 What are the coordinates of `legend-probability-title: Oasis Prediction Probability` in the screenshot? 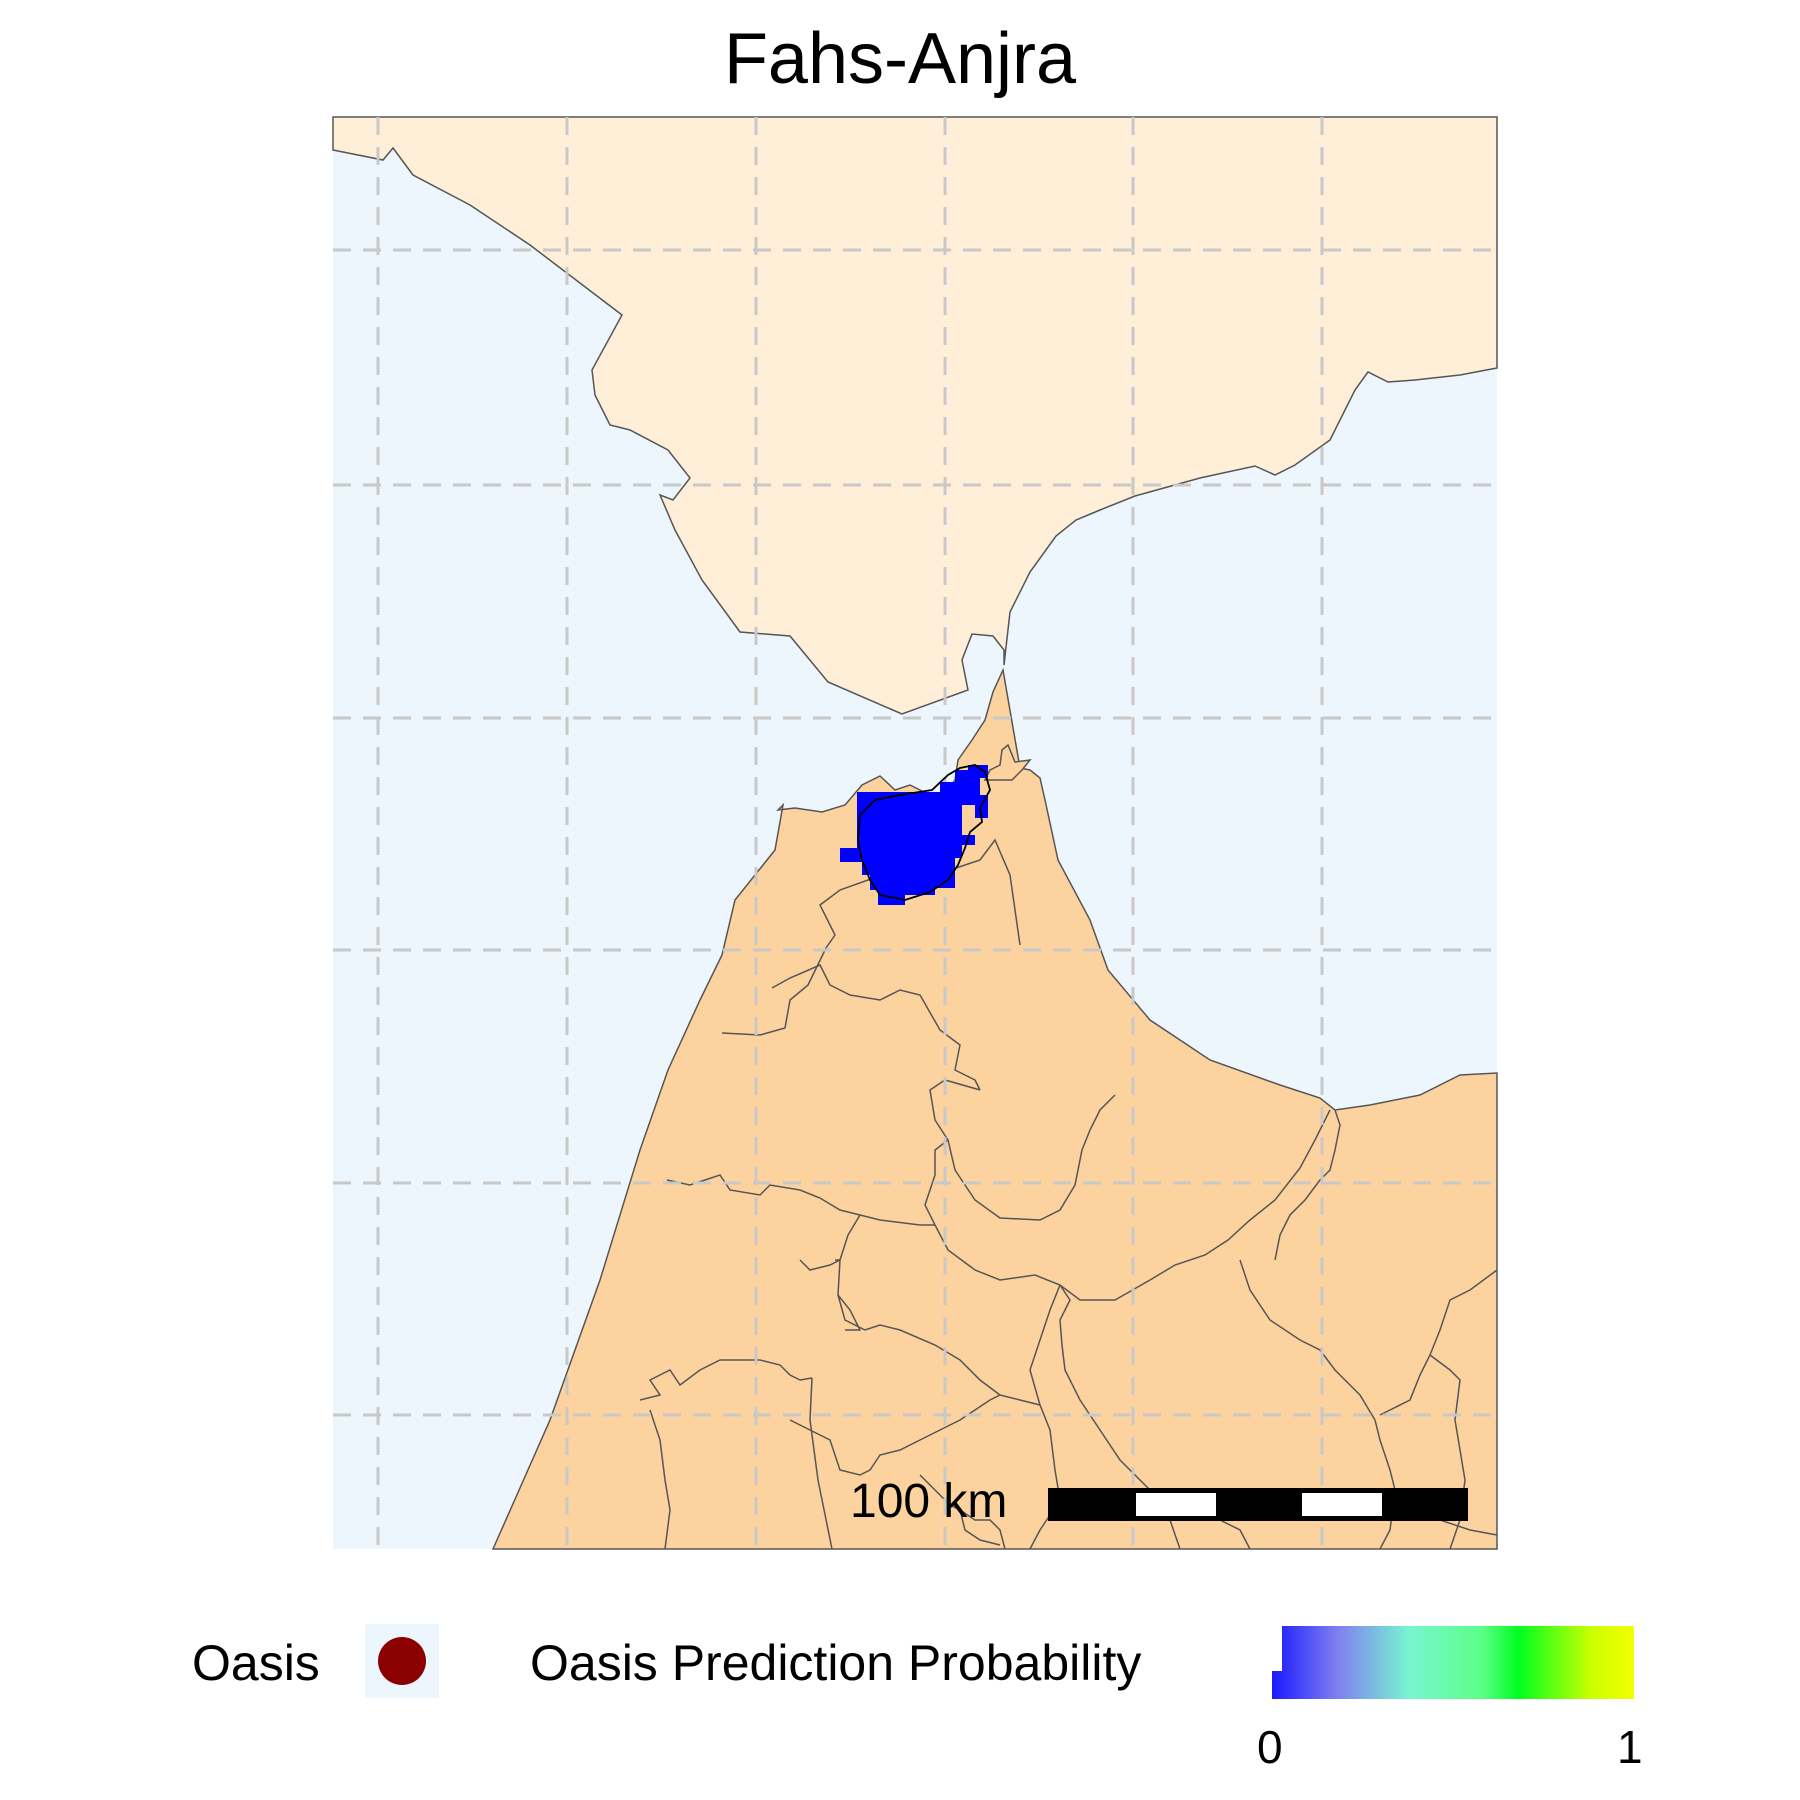 It's located at (836, 1663).